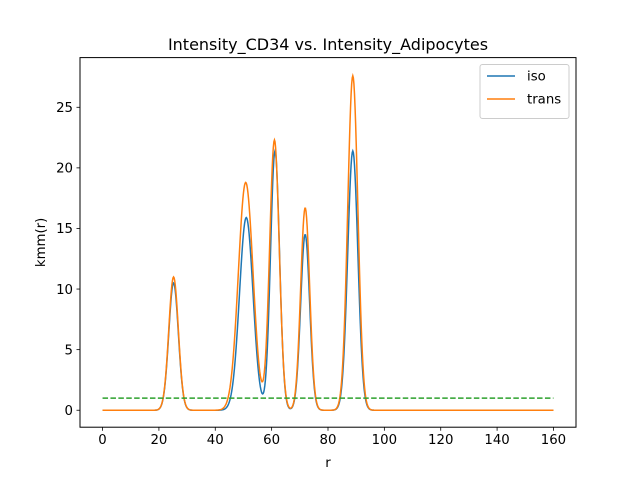  I want to click on chart-title: Intensity_CD34 vs. Intensity_Adipocytes, so click(328, 45).